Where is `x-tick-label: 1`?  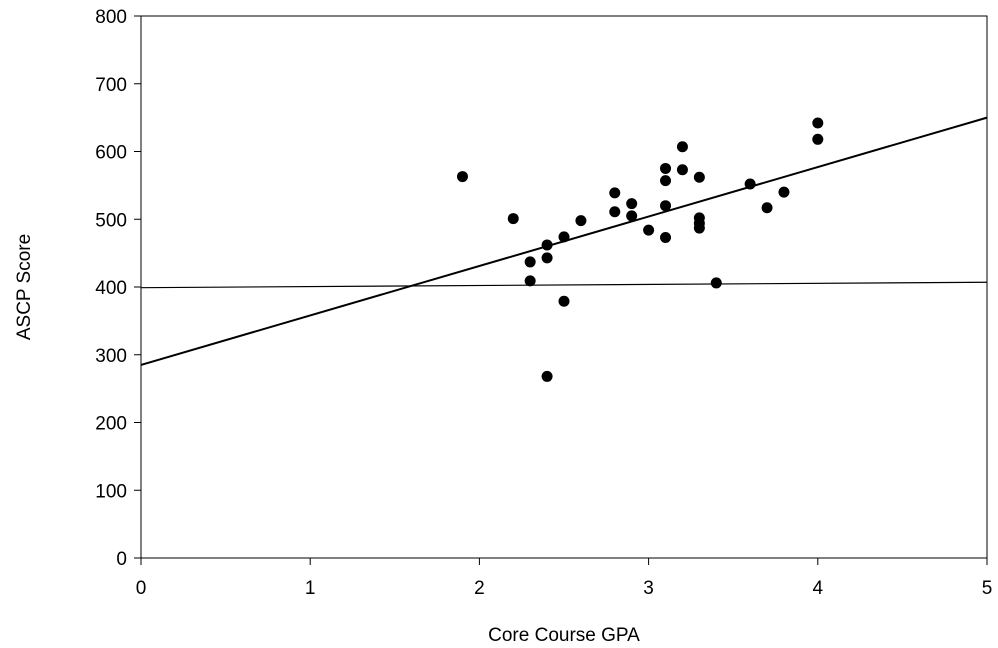 x-tick-label: 1 is located at coordinates (310, 588).